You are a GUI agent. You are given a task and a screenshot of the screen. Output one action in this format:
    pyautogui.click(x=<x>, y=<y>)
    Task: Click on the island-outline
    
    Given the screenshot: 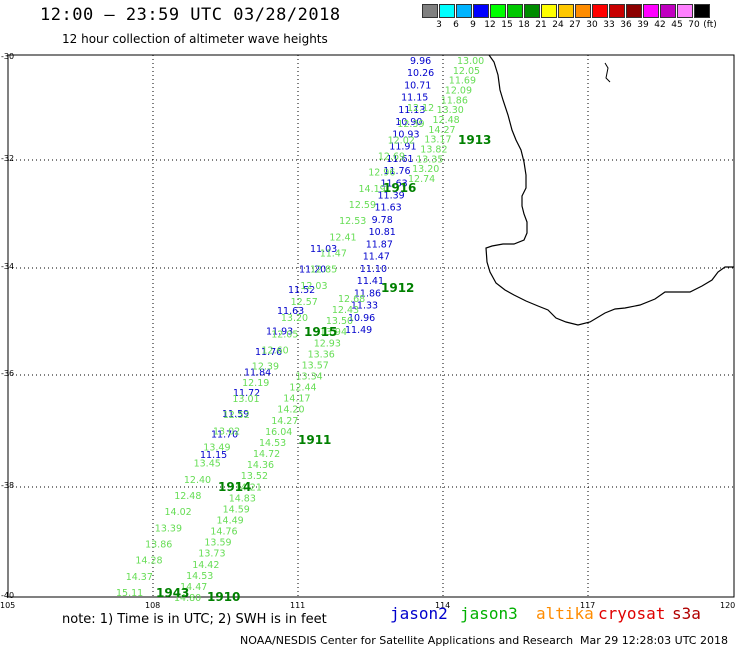 What is the action you would take?
    pyautogui.click(x=607, y=72)
    